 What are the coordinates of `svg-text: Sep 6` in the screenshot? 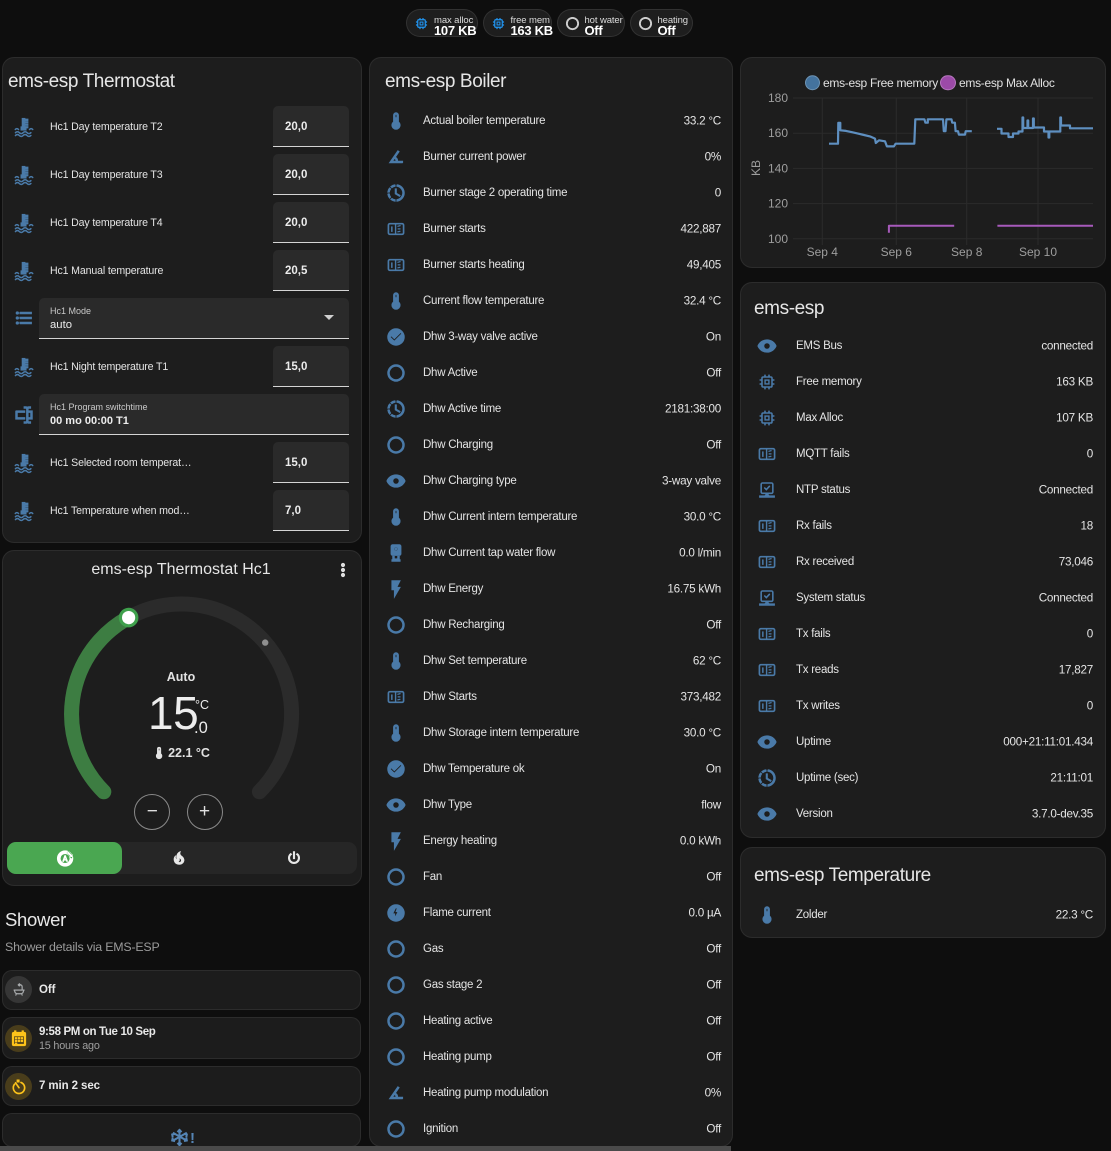 It's located at (897, 252).